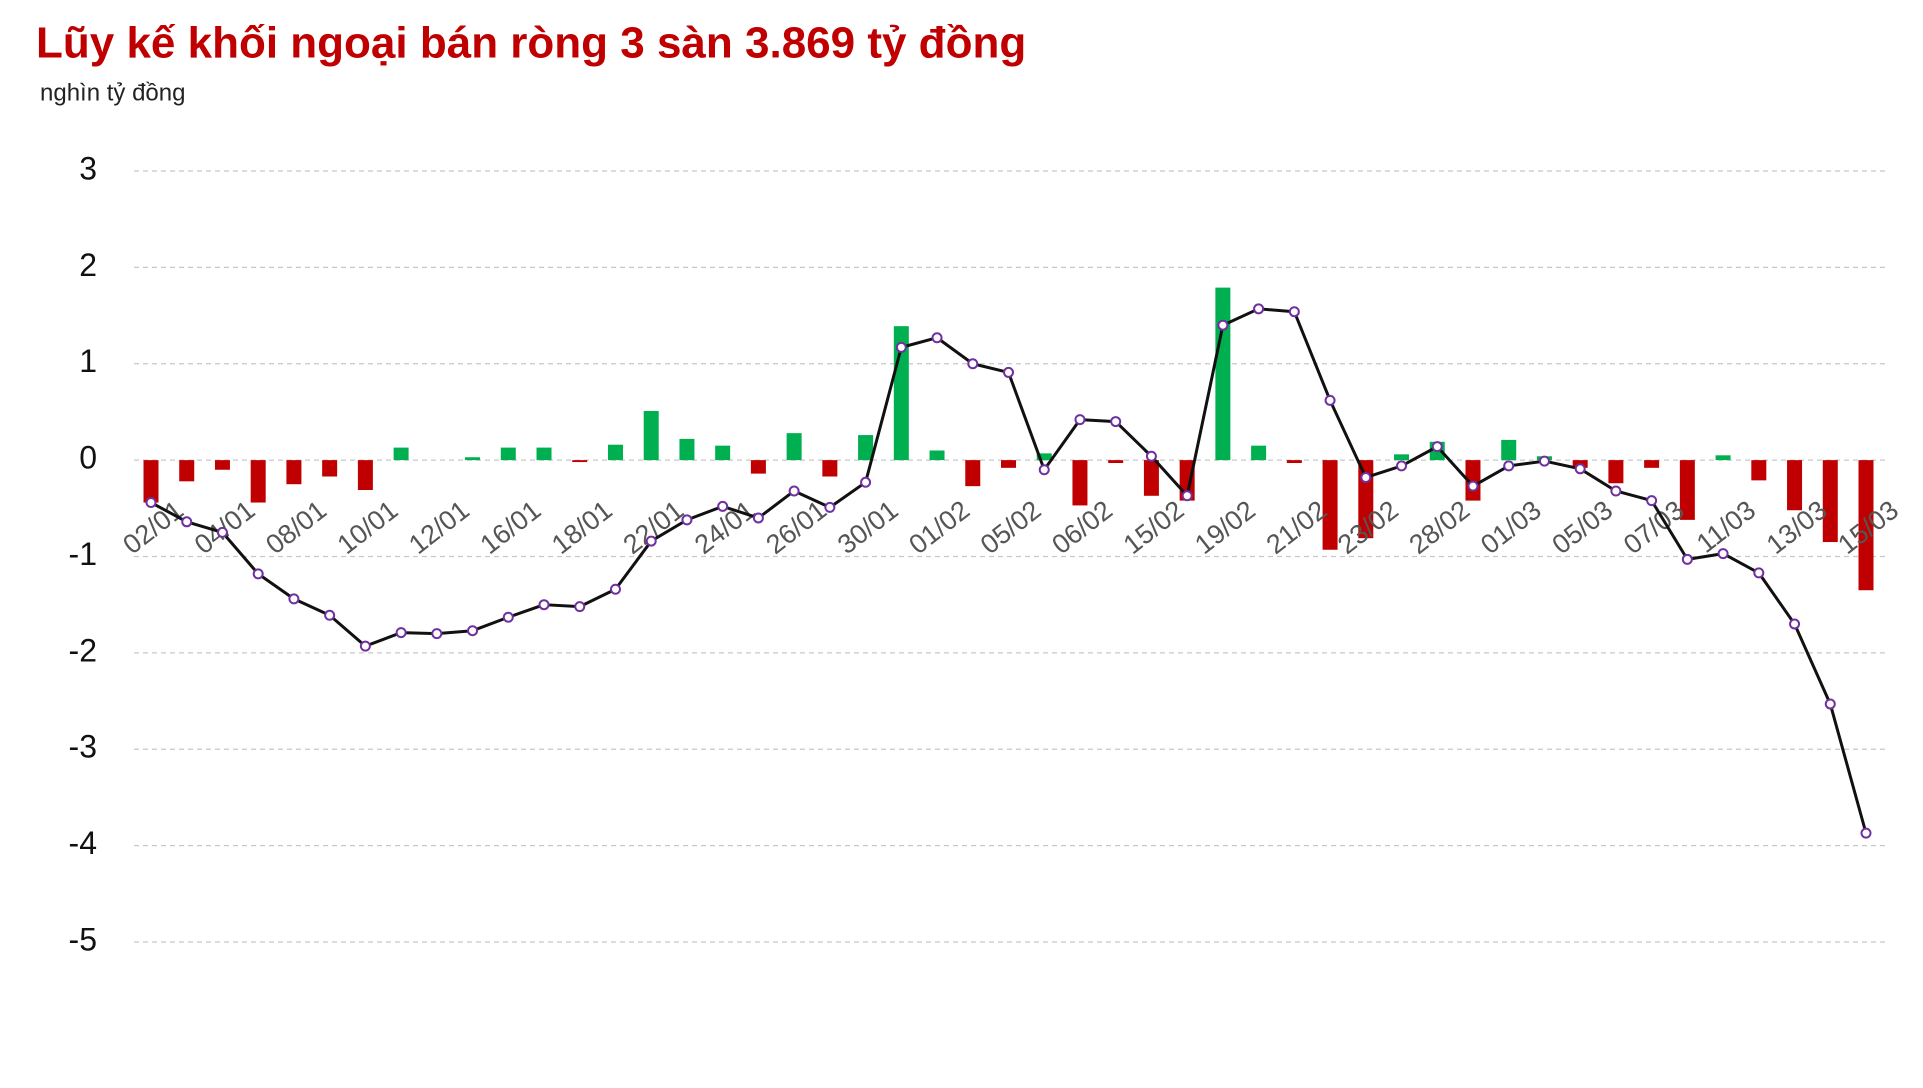  Describe the element at coordinates (1583, 527) in the screenshot. I see `x-tick-label: 05/03` at that location.